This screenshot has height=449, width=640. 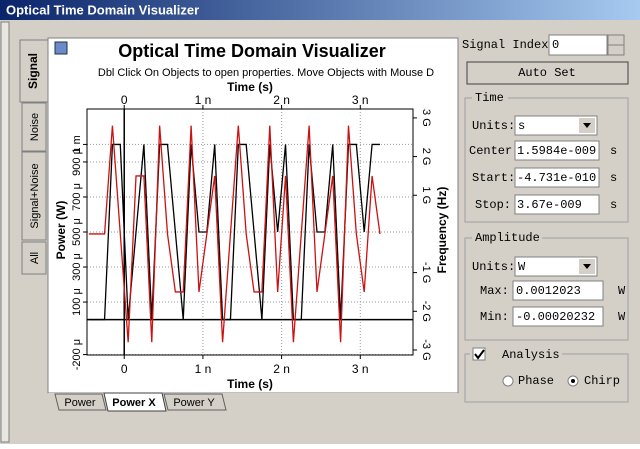 What do you see at coordinates (494, 151) in the screenshot?
I see `label: Center:` at bounding box center [494, 151].